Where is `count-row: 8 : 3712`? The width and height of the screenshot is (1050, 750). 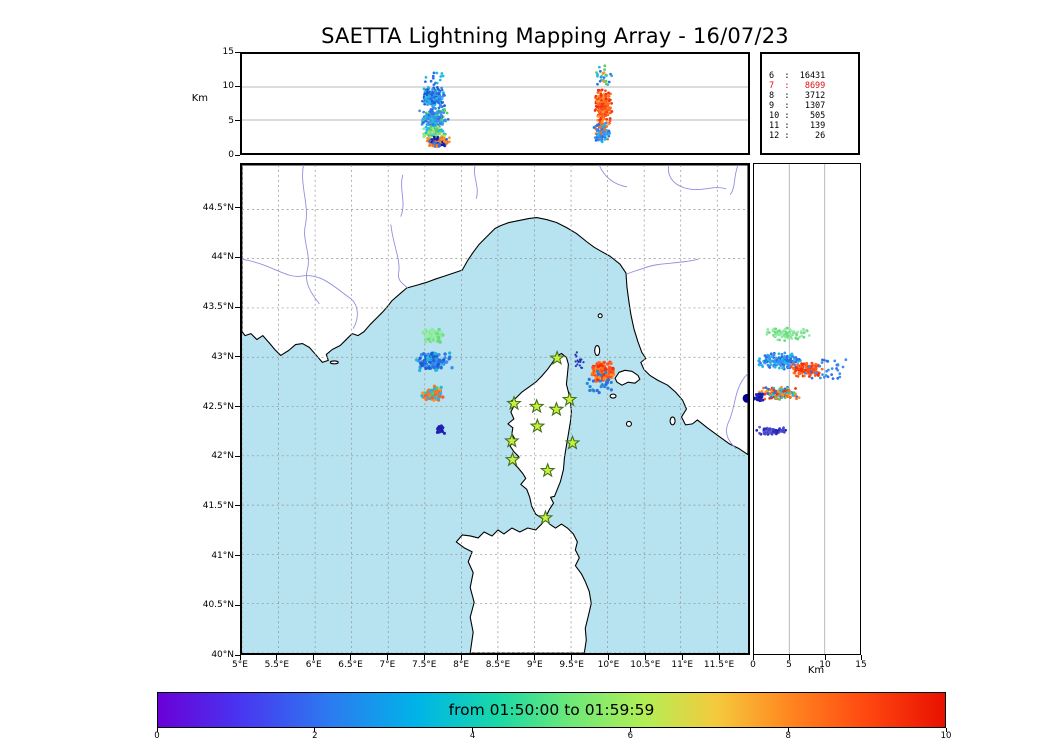
count-row: 8 : 3712 is located at coordinates (797, 96).